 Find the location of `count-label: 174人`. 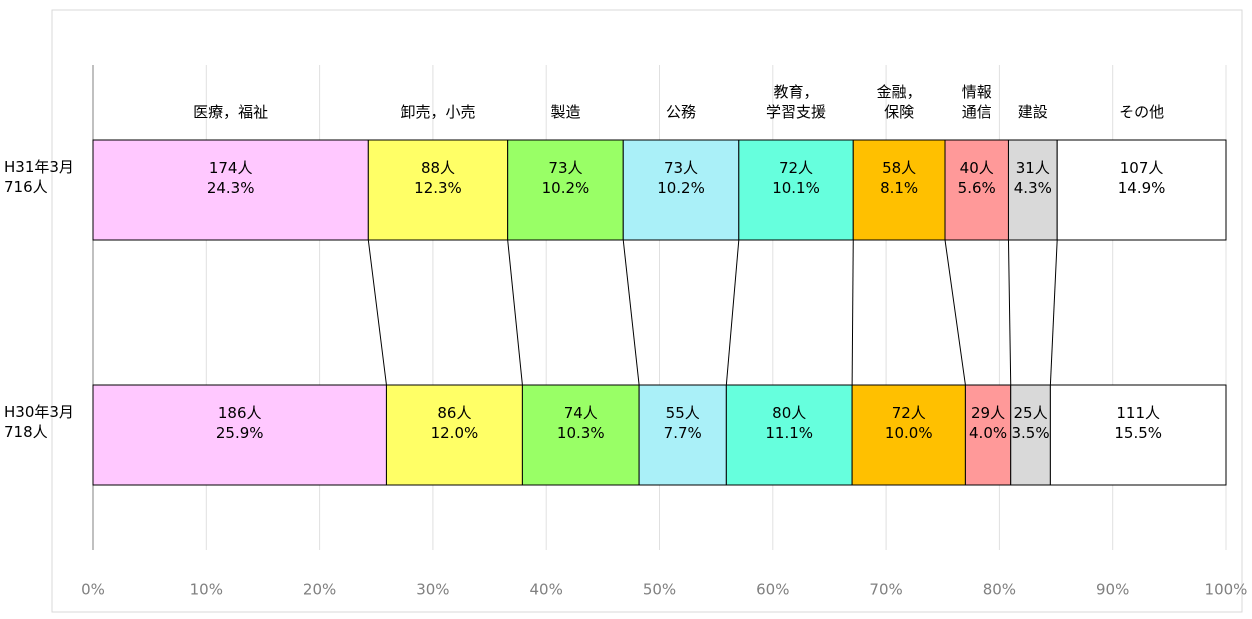

count-label: 174人 is located at coordinates (230, 168).